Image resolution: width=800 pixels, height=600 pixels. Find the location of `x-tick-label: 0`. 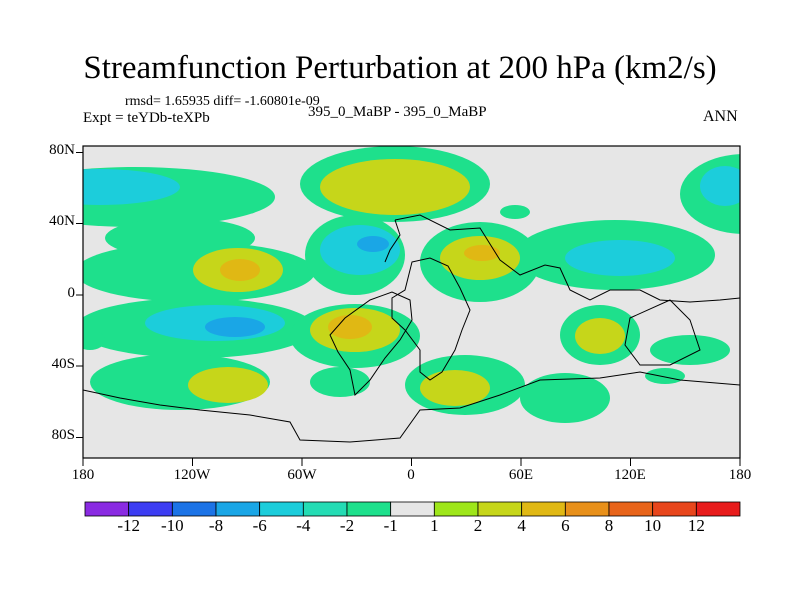

x-tick-label: 0 is located at coordinates (411, 475).